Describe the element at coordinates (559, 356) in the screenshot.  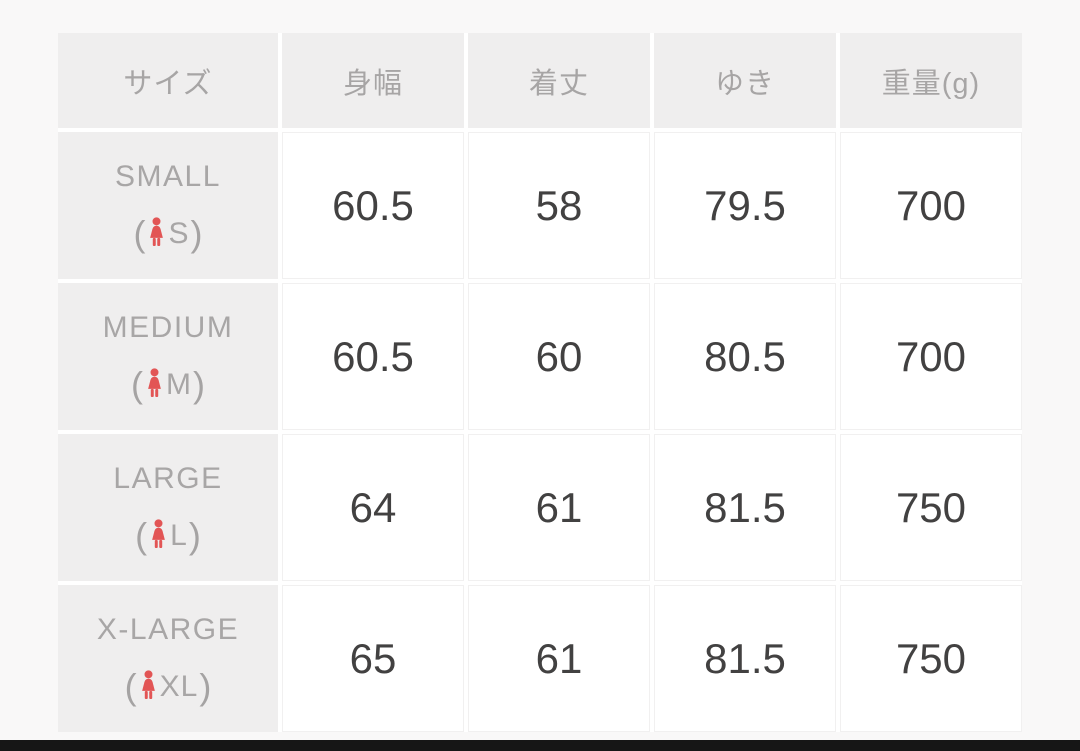
I see `value-medium-length: 60` at that location.